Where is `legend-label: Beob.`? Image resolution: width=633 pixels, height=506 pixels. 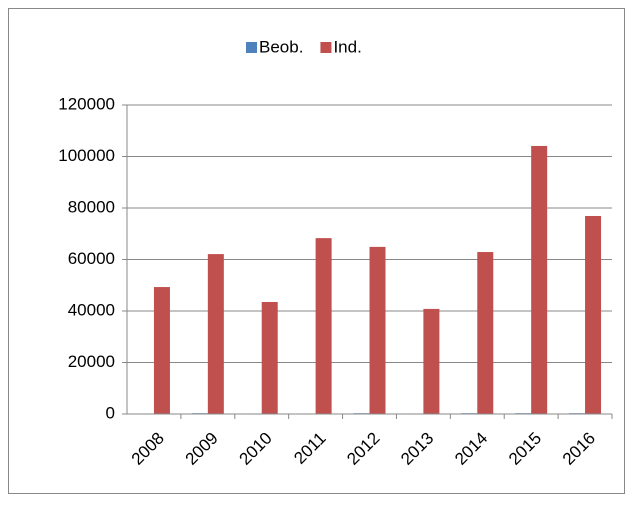
legend-label: Beob. is located at coordinates (281, 46).